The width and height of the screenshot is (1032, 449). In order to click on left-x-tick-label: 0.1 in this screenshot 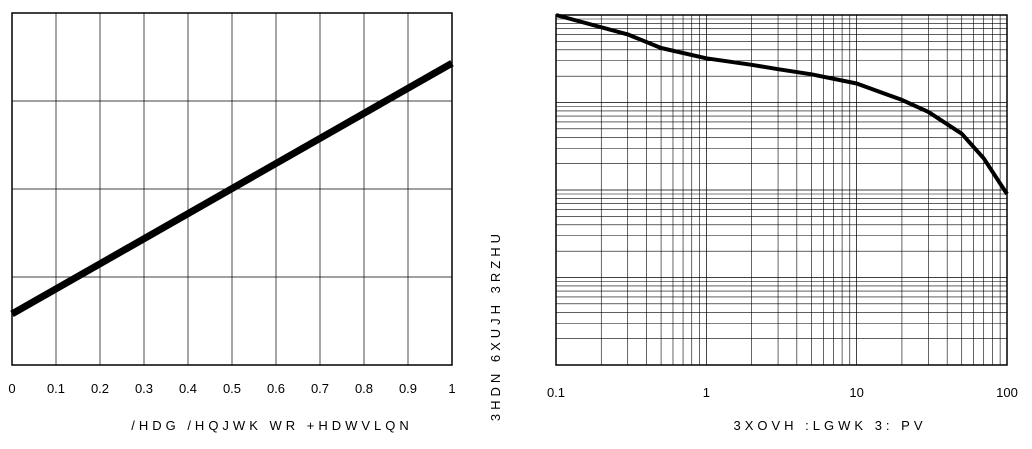, I will do `click(56, 388)`.